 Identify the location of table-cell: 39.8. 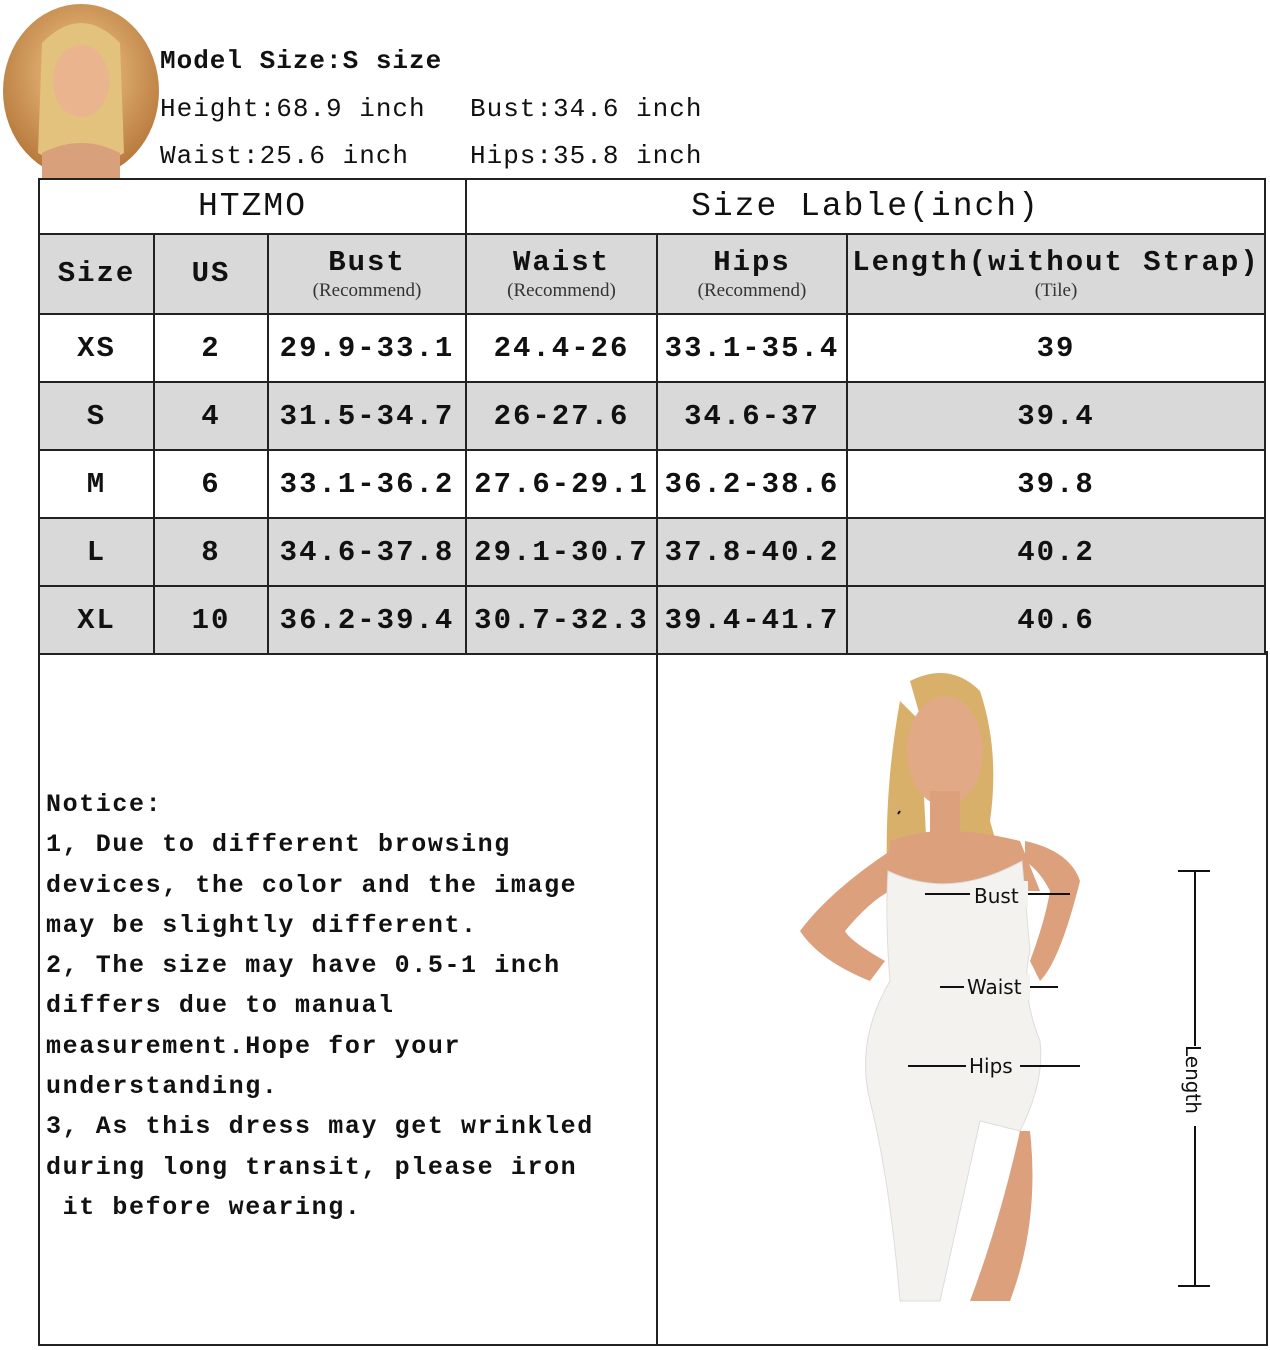
(1056, 484).